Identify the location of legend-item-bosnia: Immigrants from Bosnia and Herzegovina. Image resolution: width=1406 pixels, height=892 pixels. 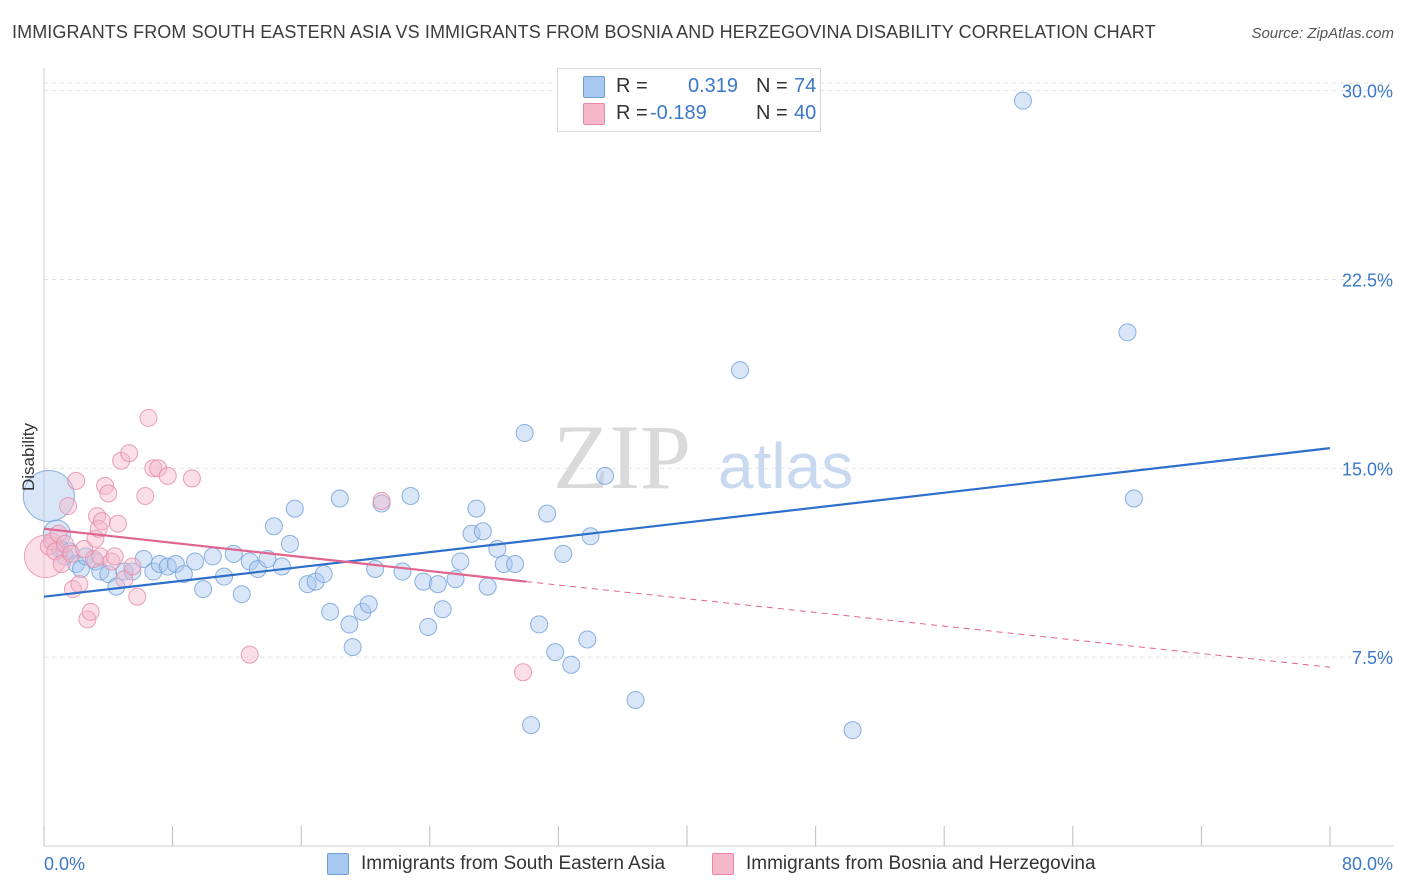
(904, 864).